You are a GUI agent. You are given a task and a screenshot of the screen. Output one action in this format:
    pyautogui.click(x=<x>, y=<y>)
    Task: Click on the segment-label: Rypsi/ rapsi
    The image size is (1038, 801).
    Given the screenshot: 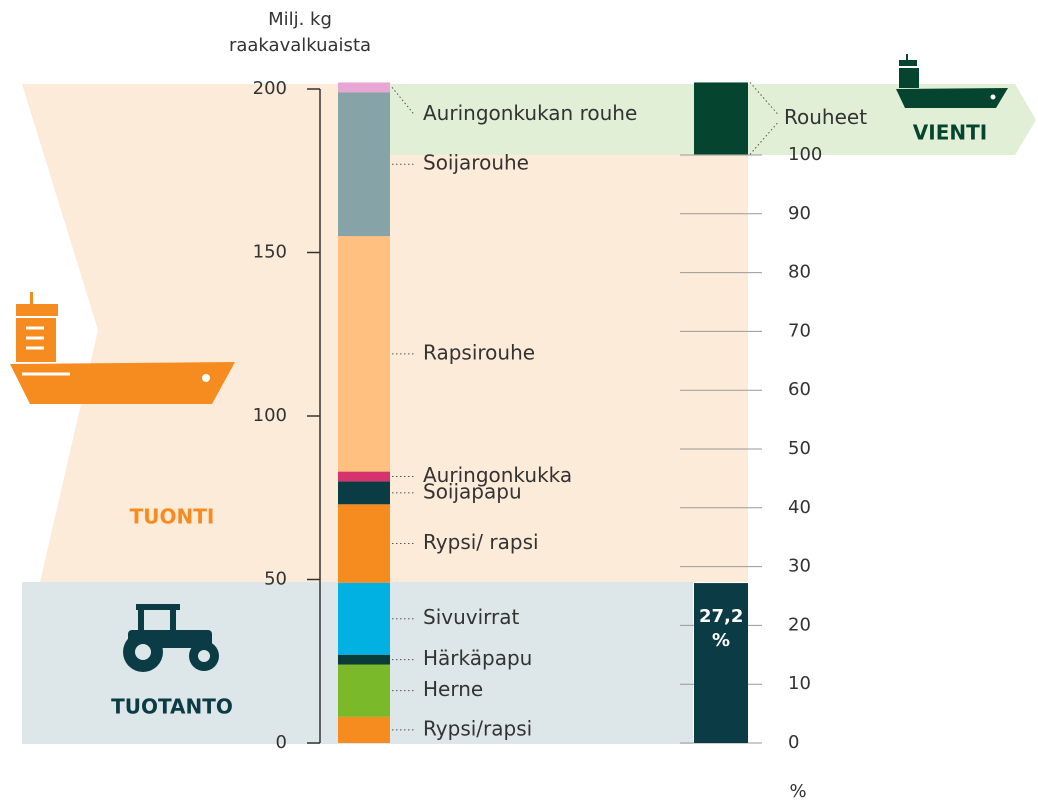 What is the action you would take?
    pyautogui.click(x=481, y=542)
    